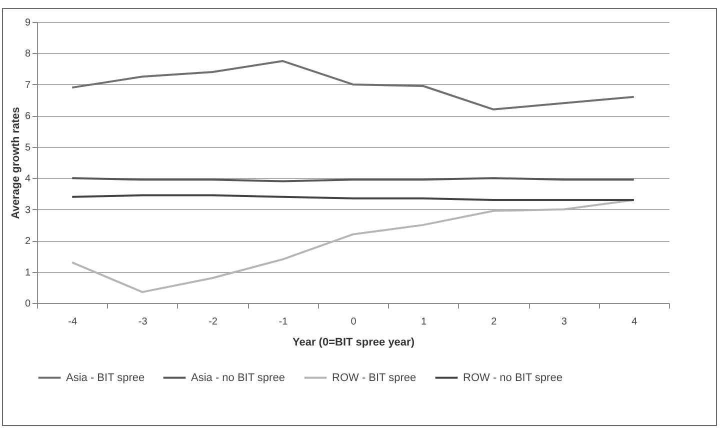 The image size is (721, 429). Describe the element at coordinates (635, 322) in the screenshot. I see `x-tick-label: 4` at that location.